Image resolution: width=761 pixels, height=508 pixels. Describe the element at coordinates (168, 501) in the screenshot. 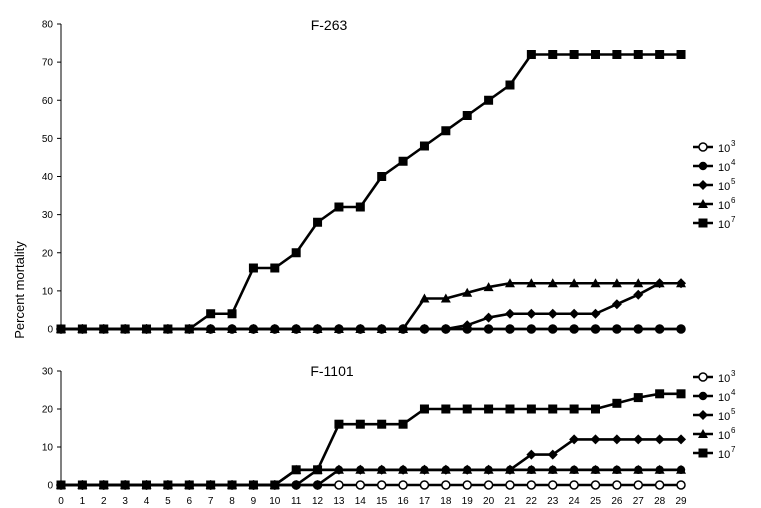

I see `x-tick-label: 5` at that location.